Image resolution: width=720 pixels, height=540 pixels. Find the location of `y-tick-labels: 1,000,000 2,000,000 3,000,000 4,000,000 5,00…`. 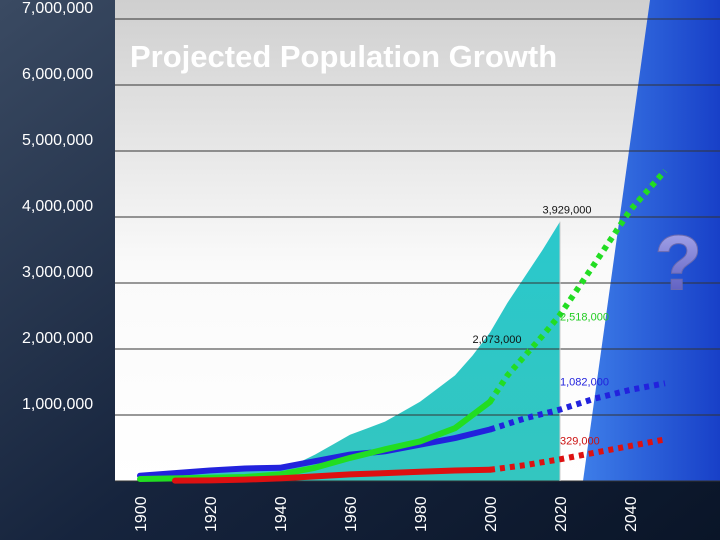

y-tick-labels: 1,000,000 2,000,000 3,000,000 4,000,000 5,00… is located at coordinates (57, 206).